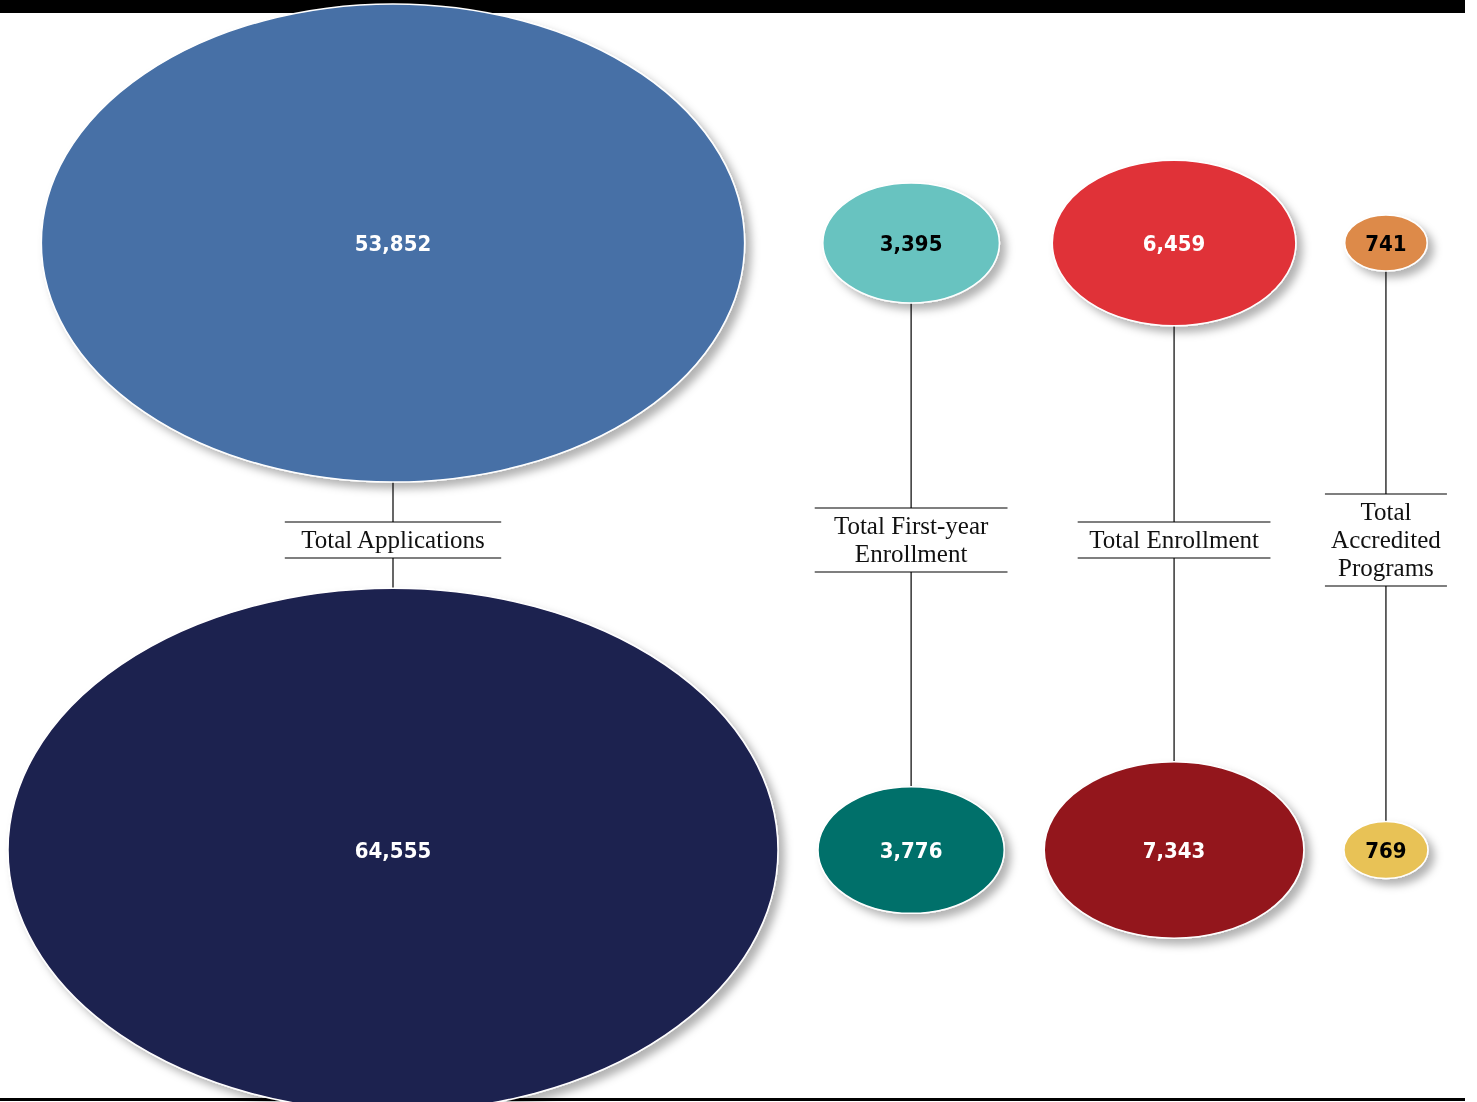 This screenshot has width=1477, height=1102. What do you see at coordinates (911, 850) in the screenshot?
I see `data-label: 3,776` at bounding box center [911, 850].